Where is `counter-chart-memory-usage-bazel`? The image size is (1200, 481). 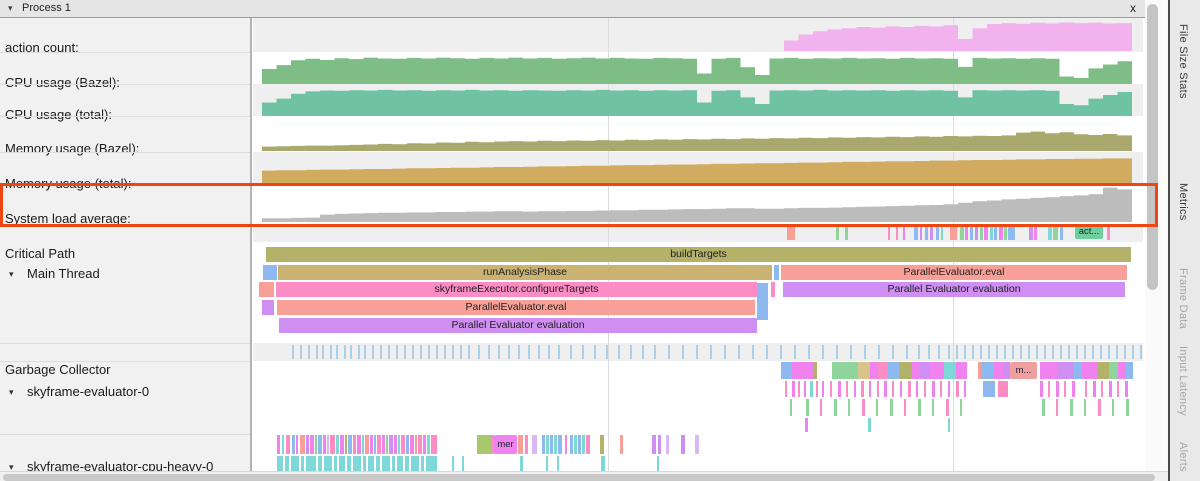
counter-chart-memory-usage-bazel is located at coordinates (698, 134).